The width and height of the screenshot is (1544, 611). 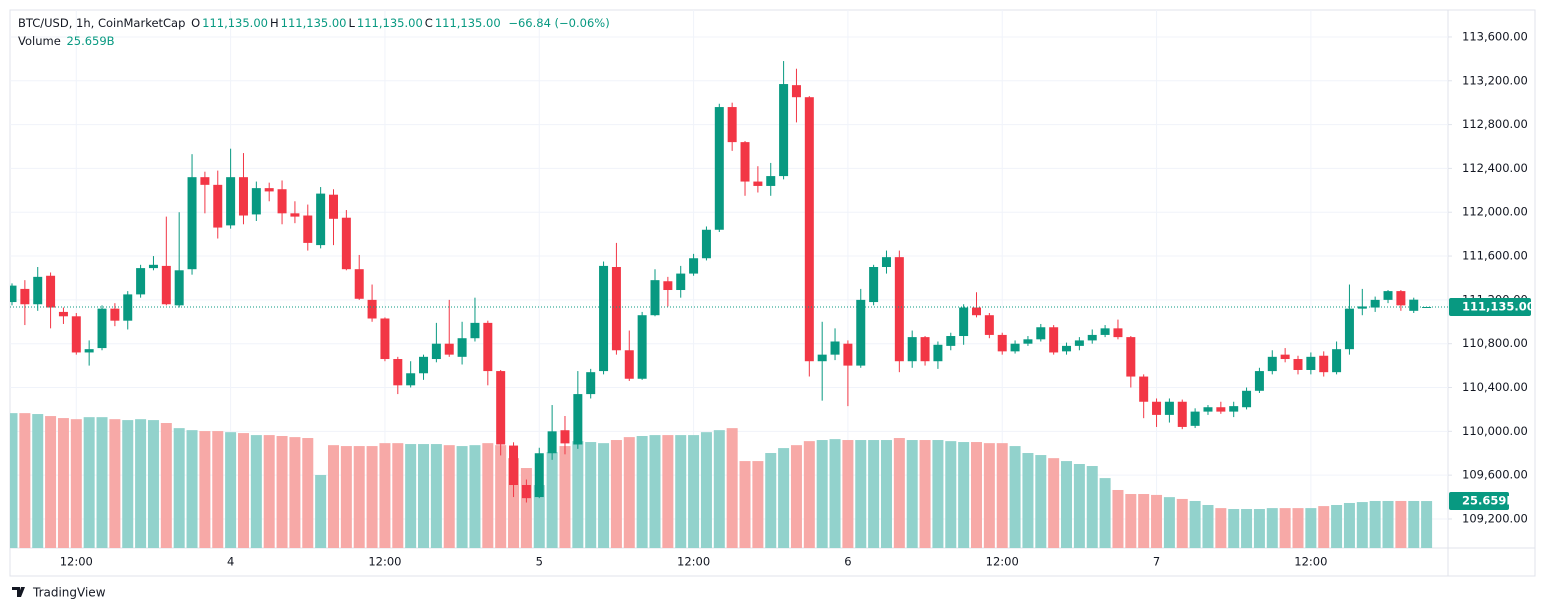 What do you see at coordinates (1495, 387) in the screenshot?
I see `y-tick-label: 110,400.00` at bounding box center [1495, 387].